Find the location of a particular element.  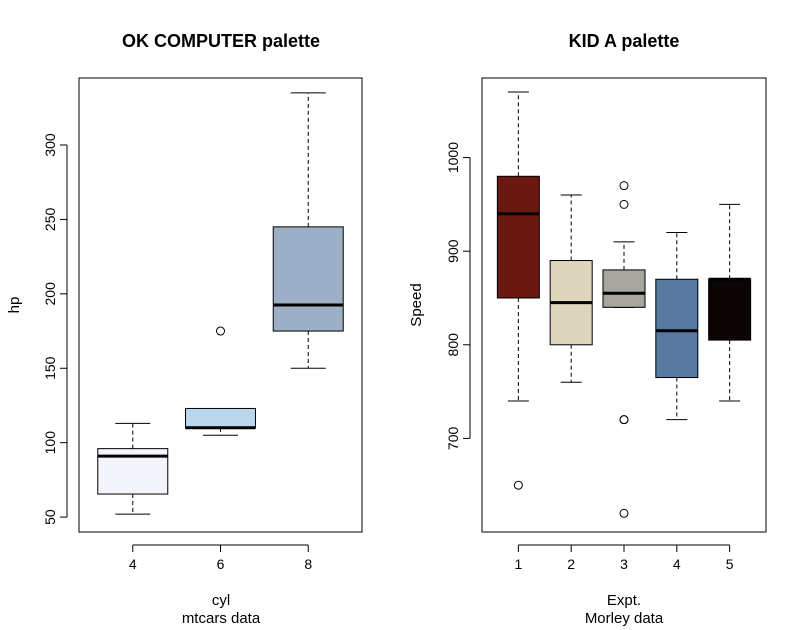

x-axis: 4 6 8 is located at coordinates (220, 558).